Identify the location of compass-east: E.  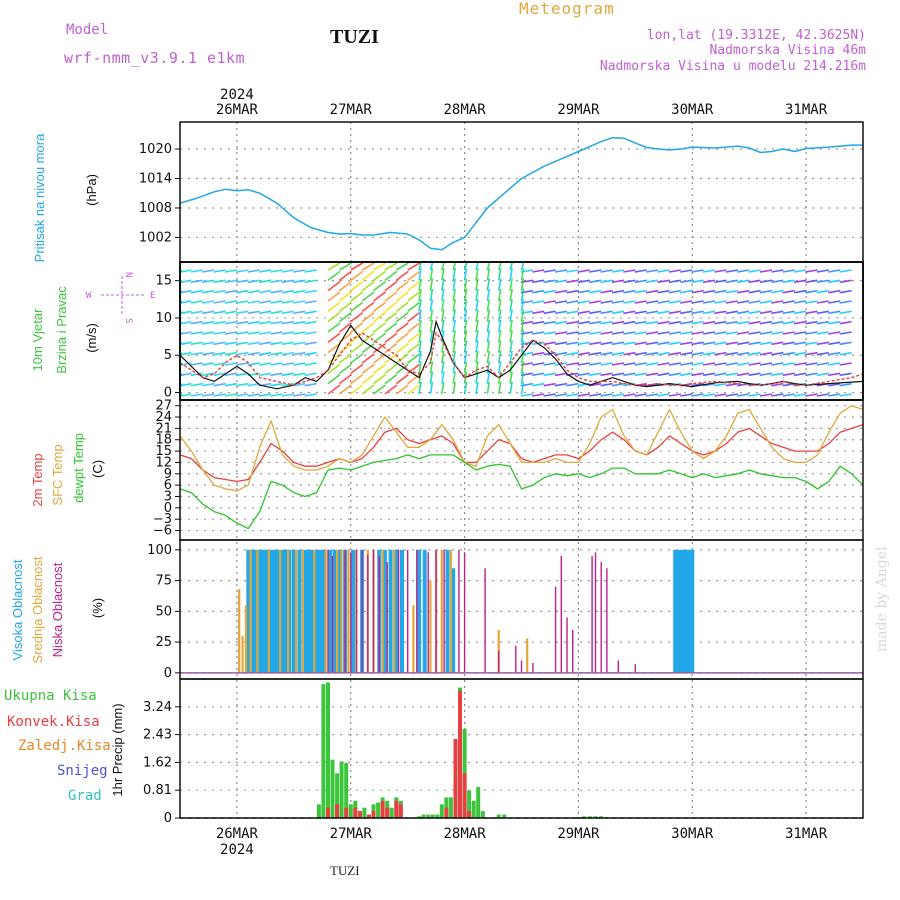
(152, 296).